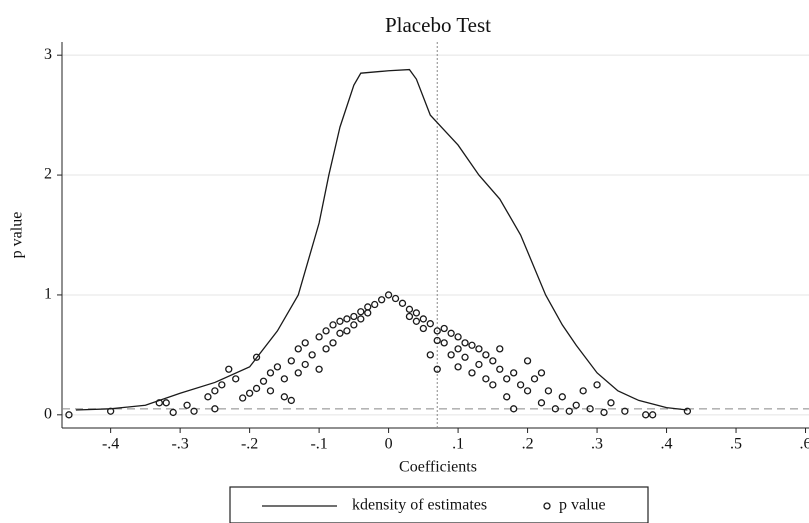 The height and width of the screenshot is (523, 809). What do you see at coordinates (458, 444) in the screenshot?
I see `x-tick-label: .1` at bounding box center [458, 444].